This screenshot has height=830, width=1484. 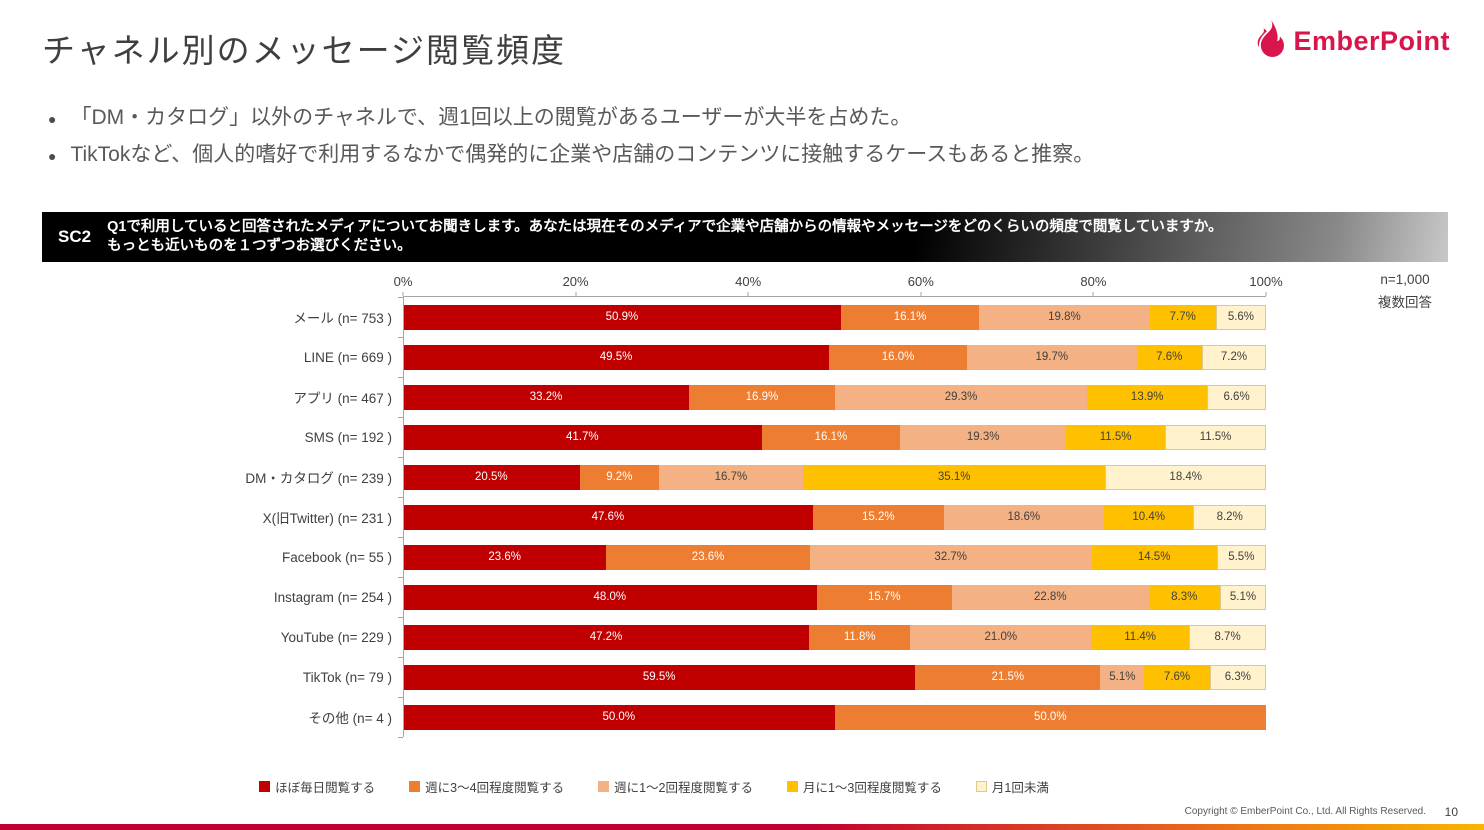 I want to click on bar-segment-value: 7.6%, so click(x=1169, y=357).